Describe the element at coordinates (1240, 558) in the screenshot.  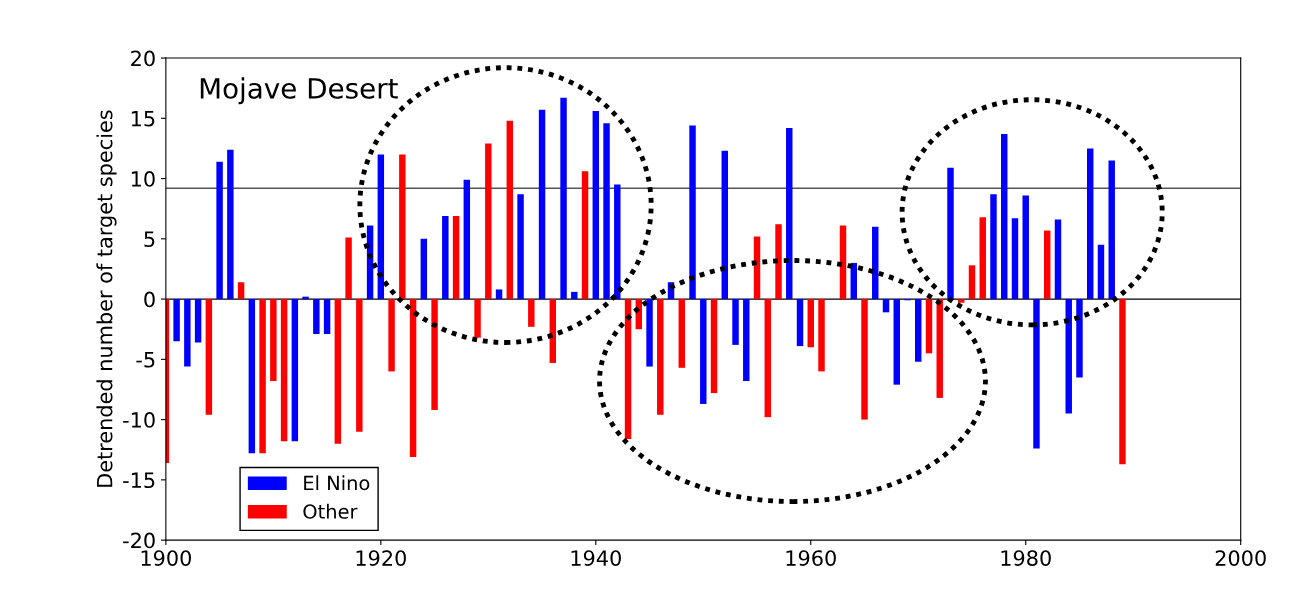
I see `x-tick-label: 2000` at that location.